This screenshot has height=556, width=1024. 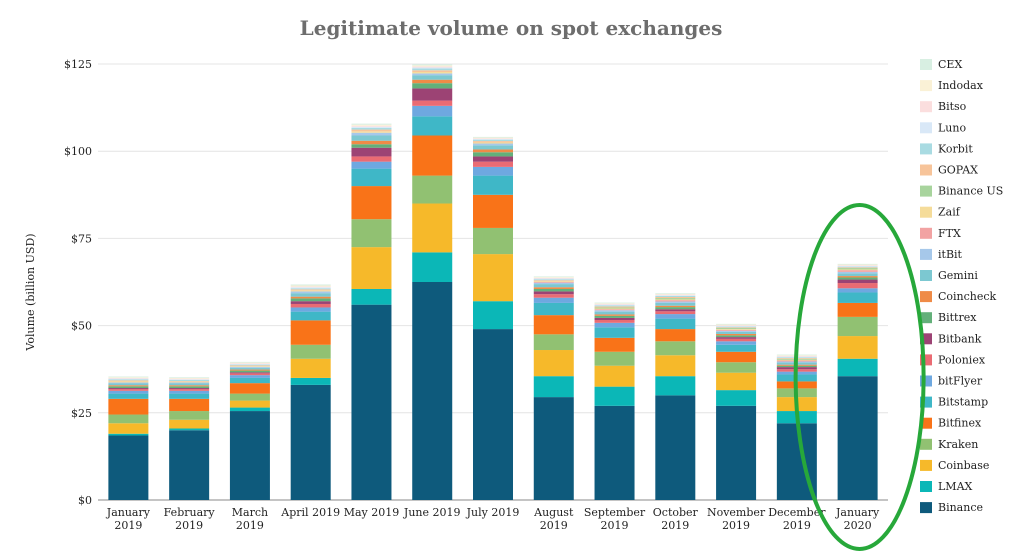 What do you see at coordinates (81, 326) in the screenshot?
I see `y-tick-label: $50` at bounding box center [81, 326].